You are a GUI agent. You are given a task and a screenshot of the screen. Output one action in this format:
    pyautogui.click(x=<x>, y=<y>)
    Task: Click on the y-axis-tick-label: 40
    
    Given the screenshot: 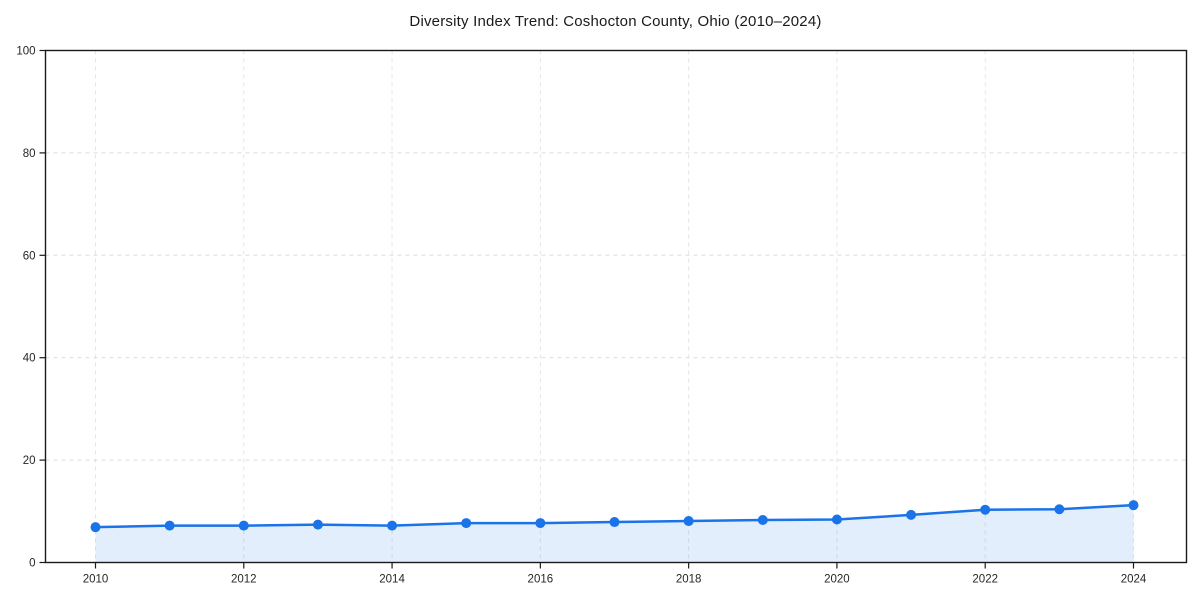 What is the action you would take?
    pyautogui.click(x=29, y=359)
    